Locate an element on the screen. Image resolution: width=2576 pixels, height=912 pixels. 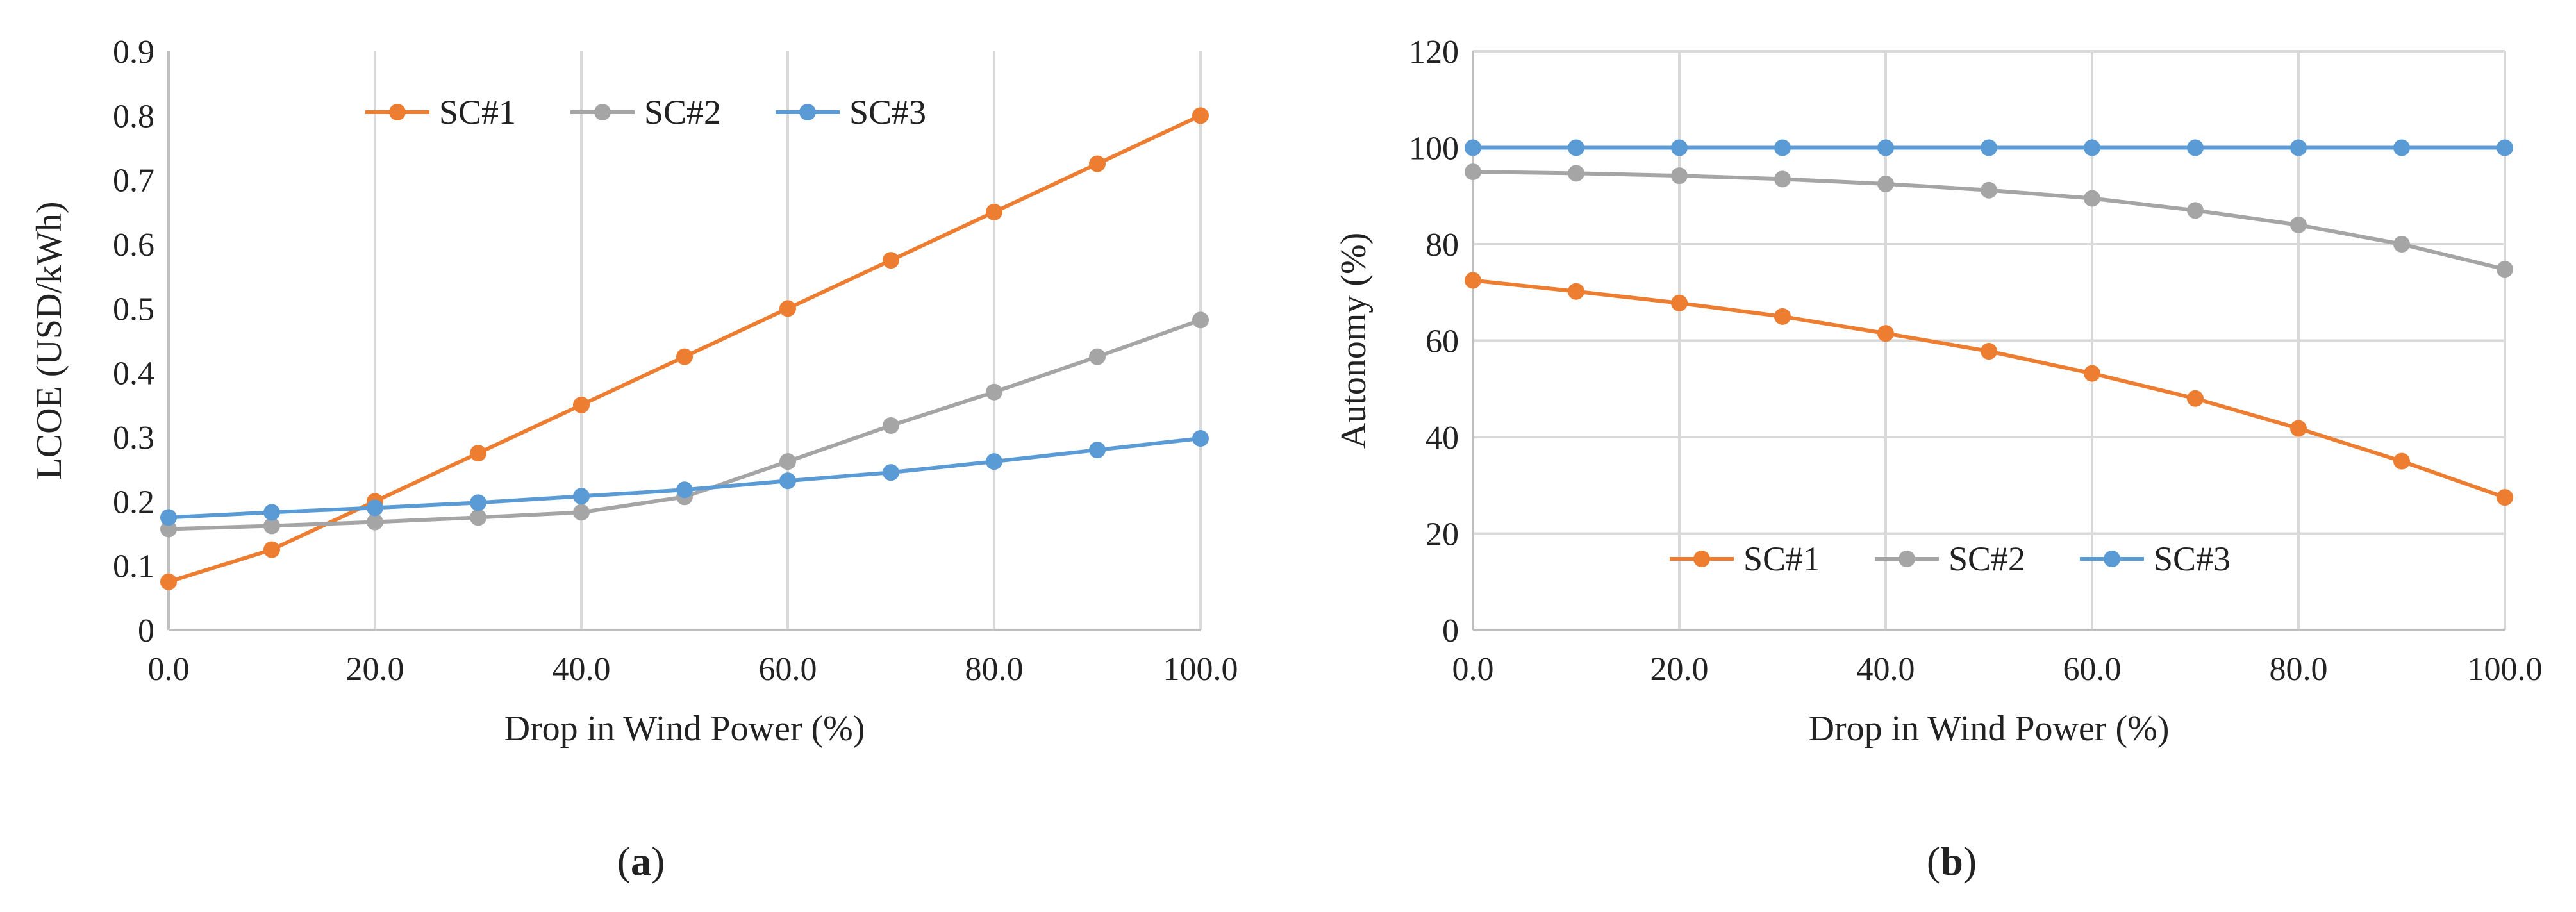
panel-label: (b) is located at coordinates (1952, 861).